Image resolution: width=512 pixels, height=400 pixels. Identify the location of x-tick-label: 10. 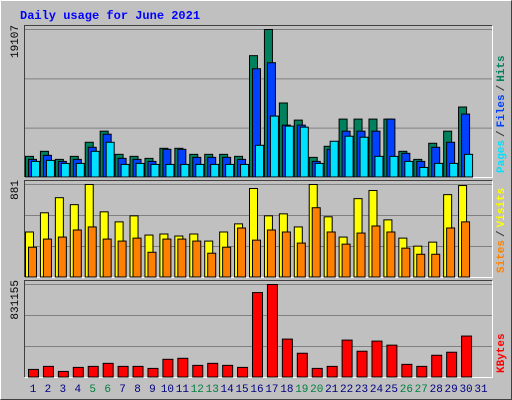
(167, 390).